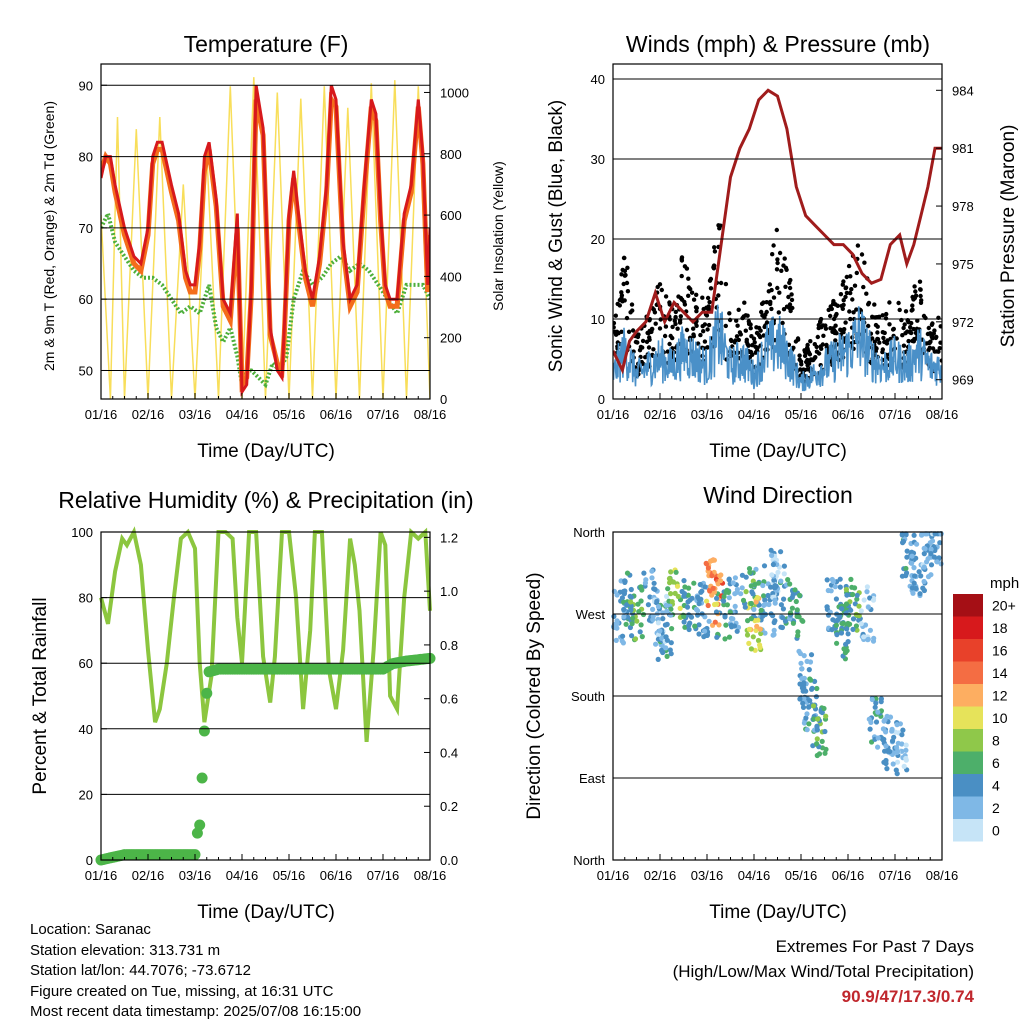 This screenshot has width=1024, height=1024. What do you see at coordinates (801, 875) in the screenshot?
I see `xtick-label: 05/16` at bounding box center [801, 875].